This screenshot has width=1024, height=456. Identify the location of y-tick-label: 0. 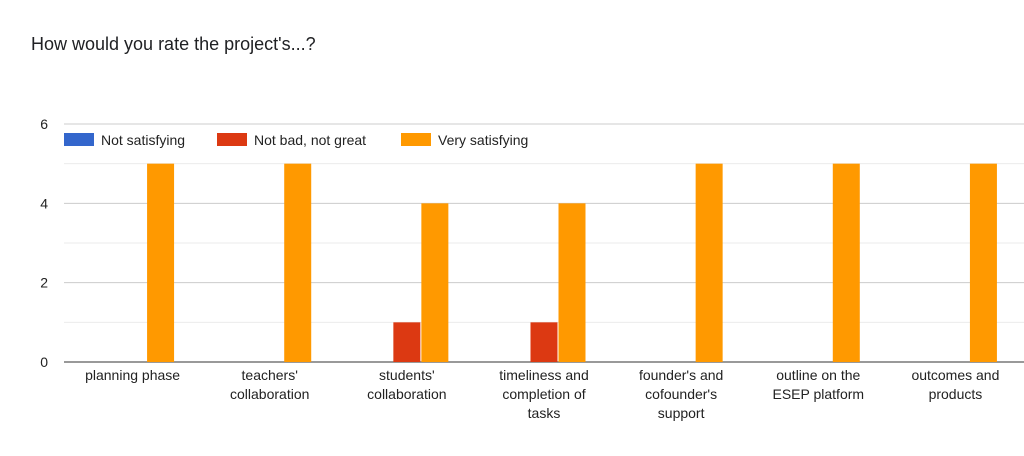
(44, 362).